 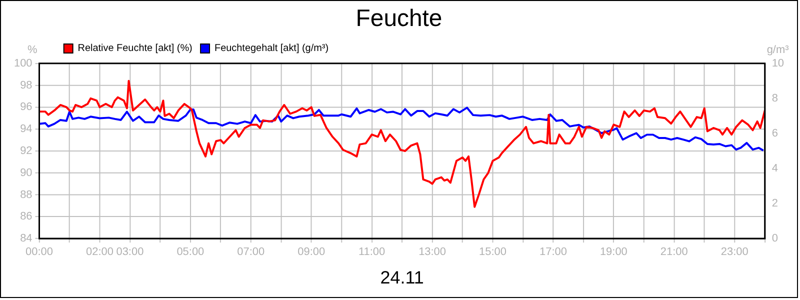 I want to click on legend-label: Feuchtegehalt [akt] (g/m³), so click(x=271, y=48).